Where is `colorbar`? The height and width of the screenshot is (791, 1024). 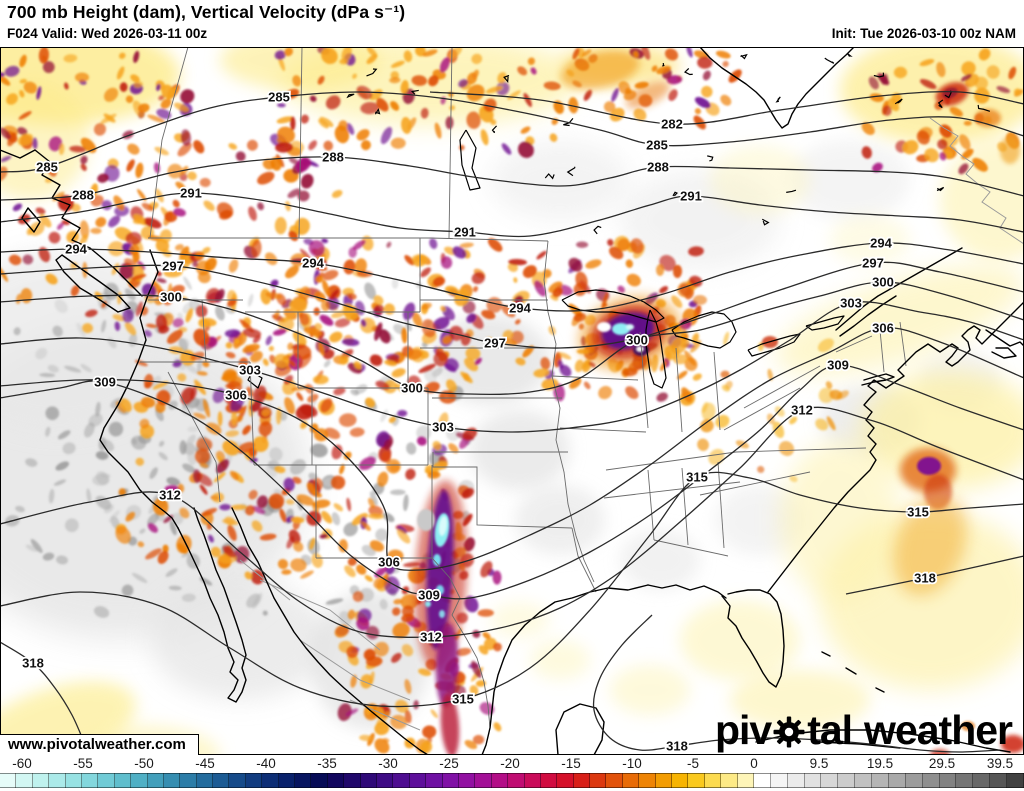 colorbar is located at coordinates (512, 780).